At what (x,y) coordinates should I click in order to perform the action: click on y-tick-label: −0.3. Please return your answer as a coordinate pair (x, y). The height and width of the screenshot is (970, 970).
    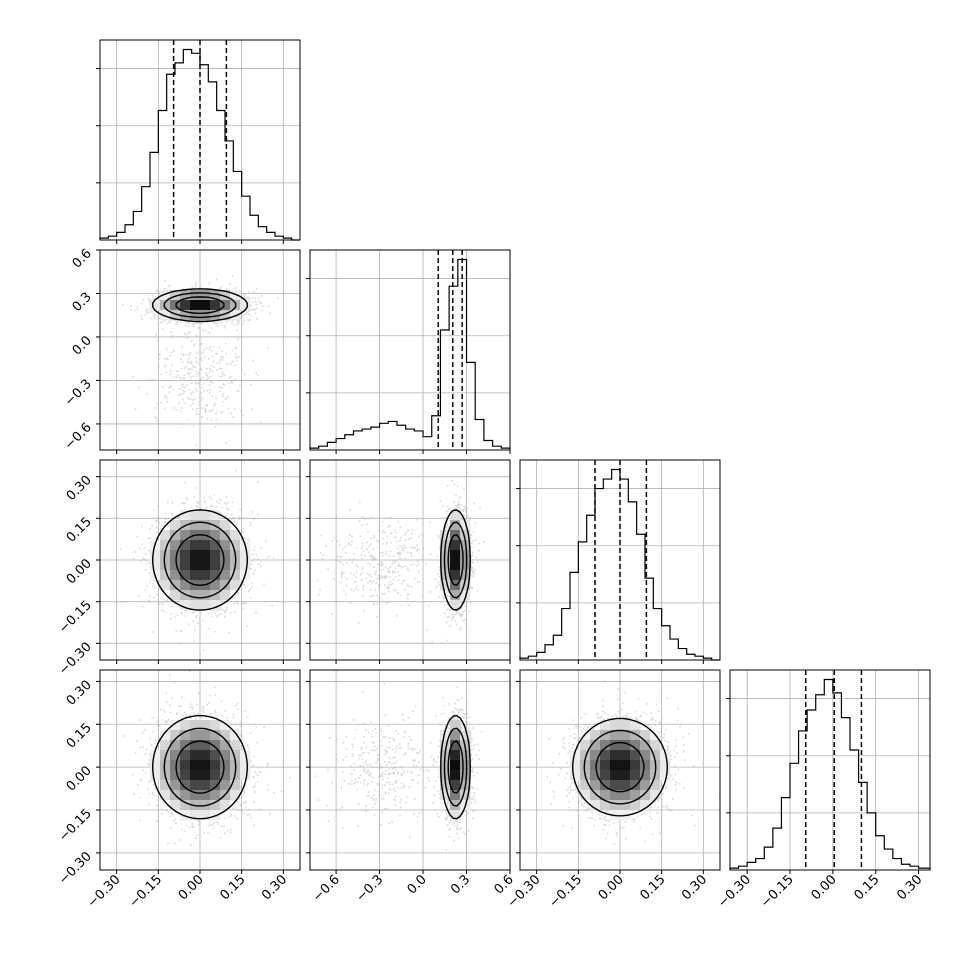
    Looking at the image, I should click on (78, 393).